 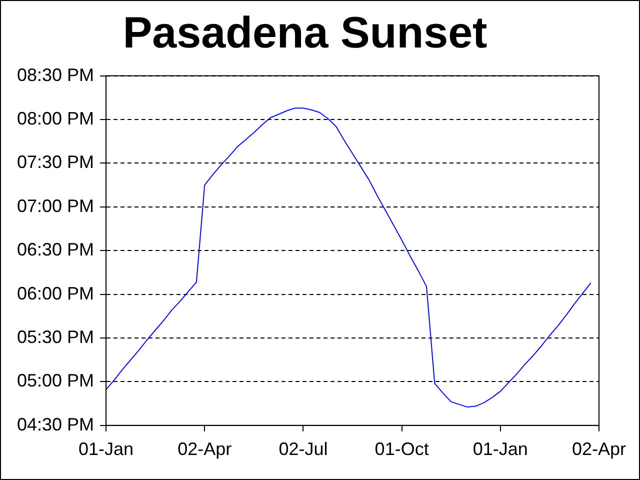 I want to click on y-tick-label: 05:00 PM, so click(x=55, y=380).